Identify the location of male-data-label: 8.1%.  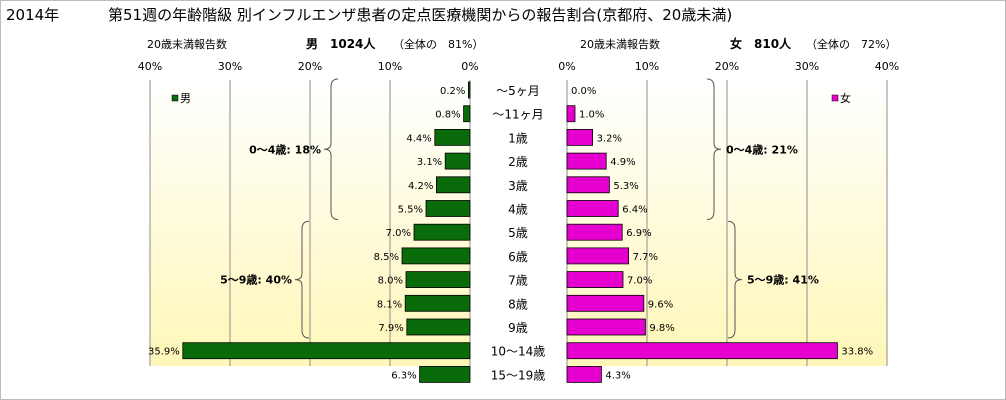
(389, 304).